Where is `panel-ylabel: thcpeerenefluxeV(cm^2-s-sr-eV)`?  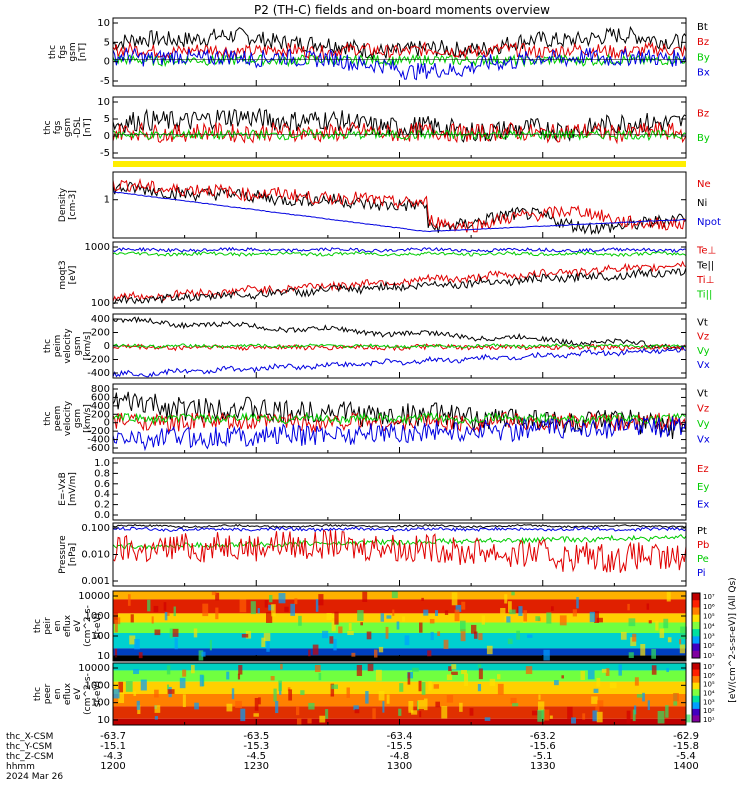
panel-ylabel: thcpeerenefluxeV(cm^2-s-sr-eV) is located at coordinates (68, 694).